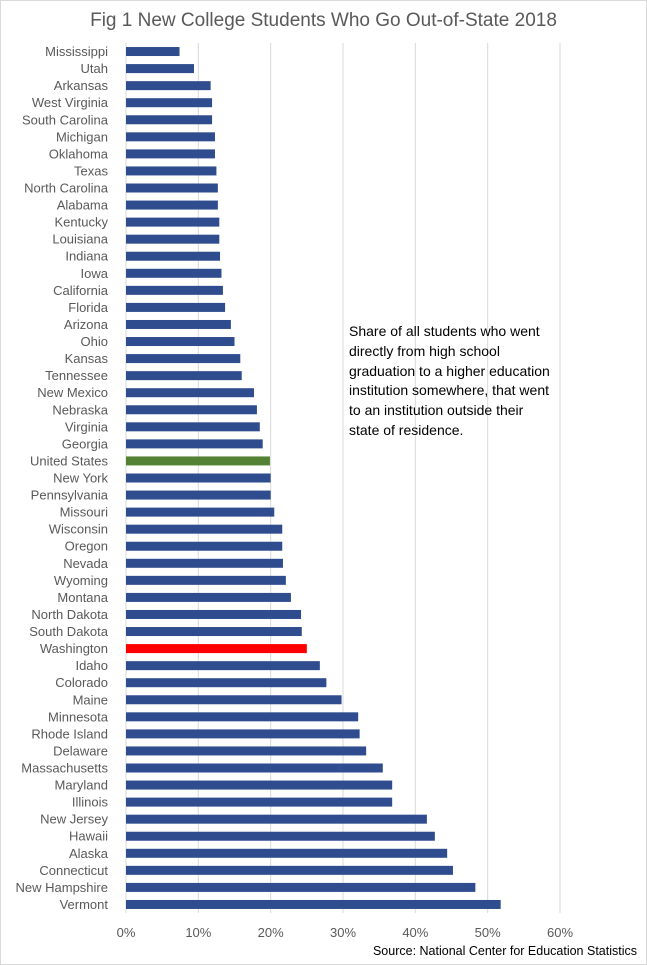 The height and width of the screenshot is (965, 647). I want to click on y-category-label: Vermont, so click(84, 904).